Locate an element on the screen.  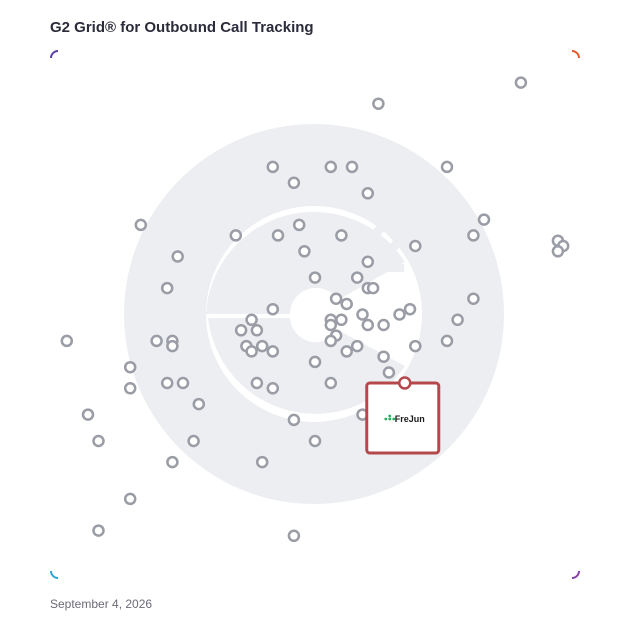
svg-text: 2 is located at coordinates (387, 248).